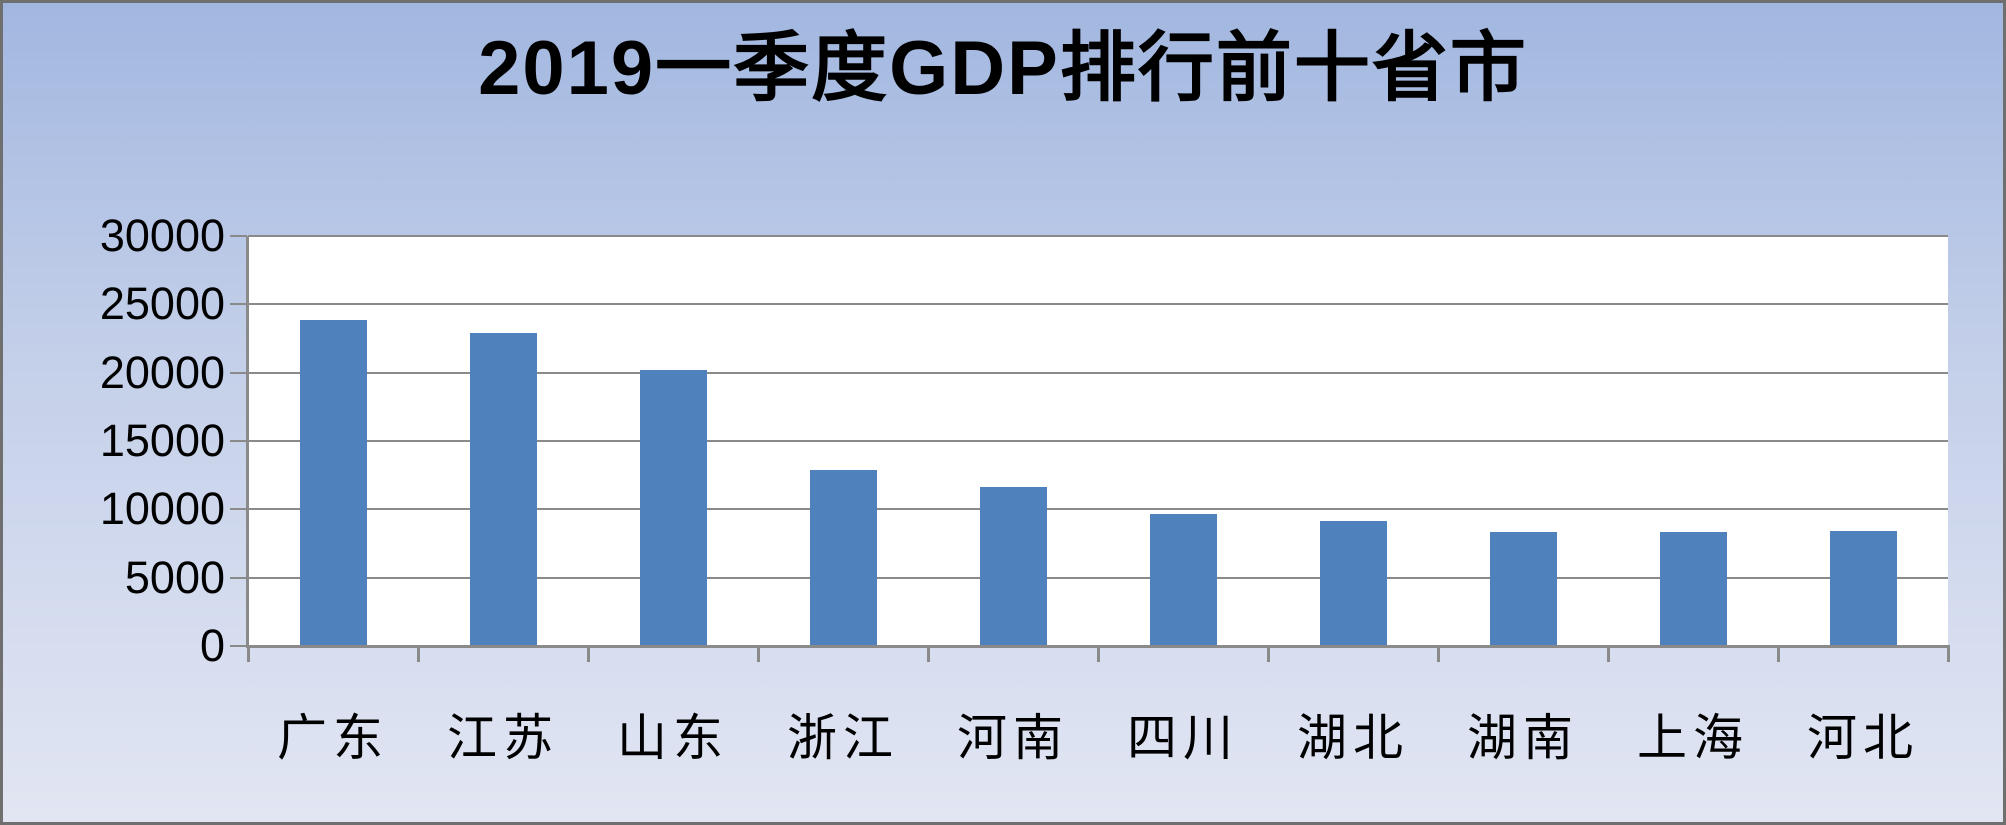 The height and width of the screenshot is (825, 2006). I want to click on x-axis-line, so click(1098, 646).